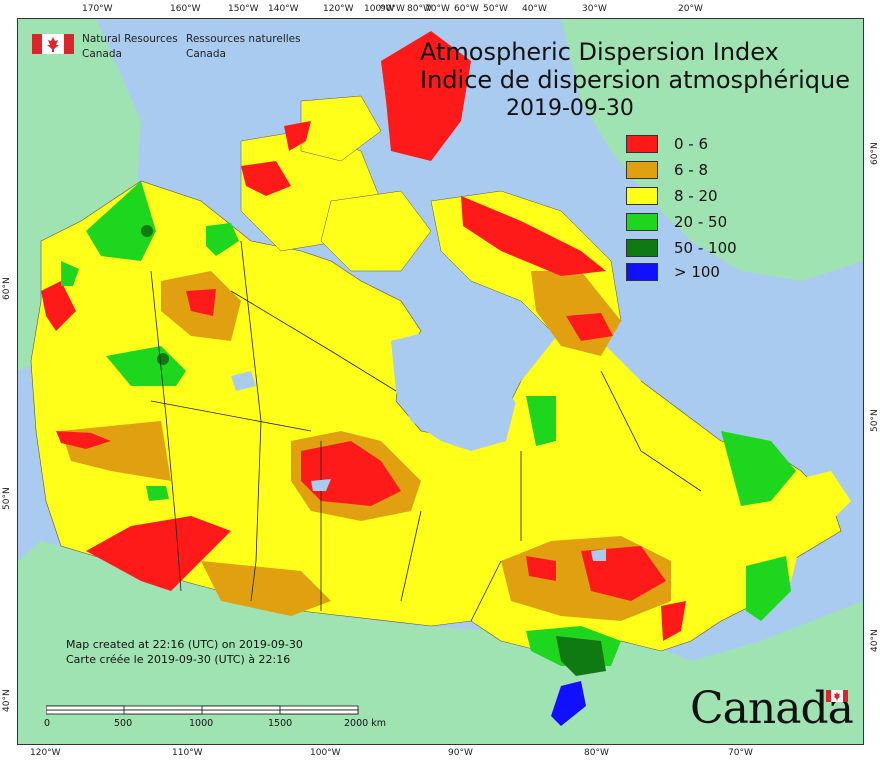 The height and width of the screenshot is (760, 880). I want to click on scale-tick-label: 1000, so click(201, 723).